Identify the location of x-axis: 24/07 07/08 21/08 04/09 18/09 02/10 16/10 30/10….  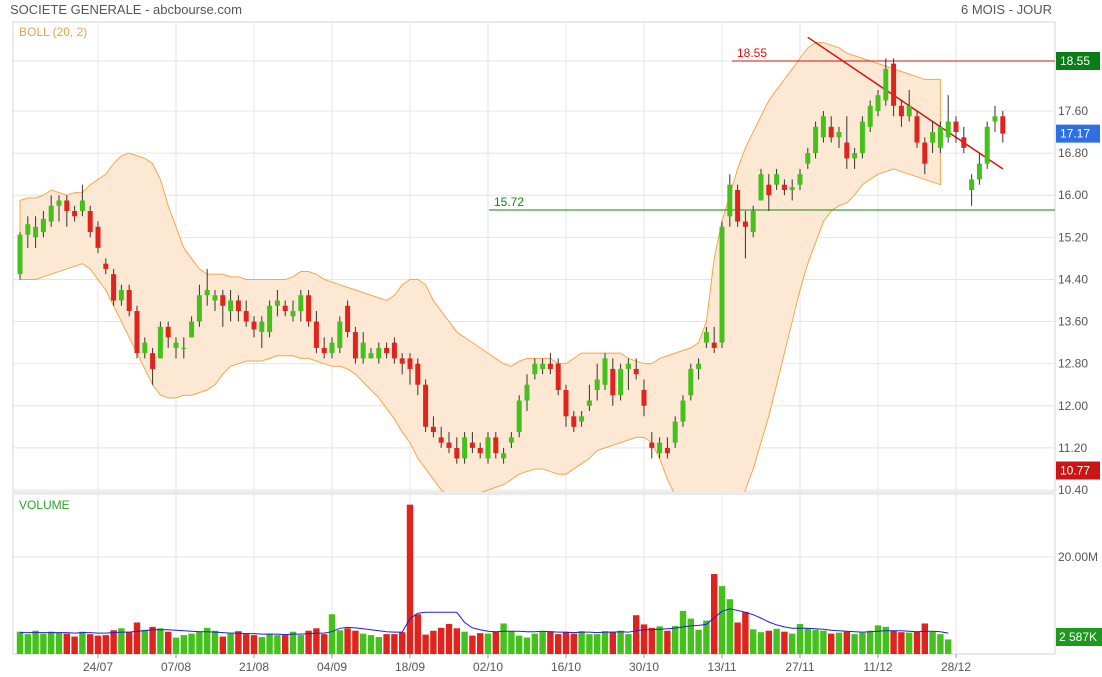
(527, 664).